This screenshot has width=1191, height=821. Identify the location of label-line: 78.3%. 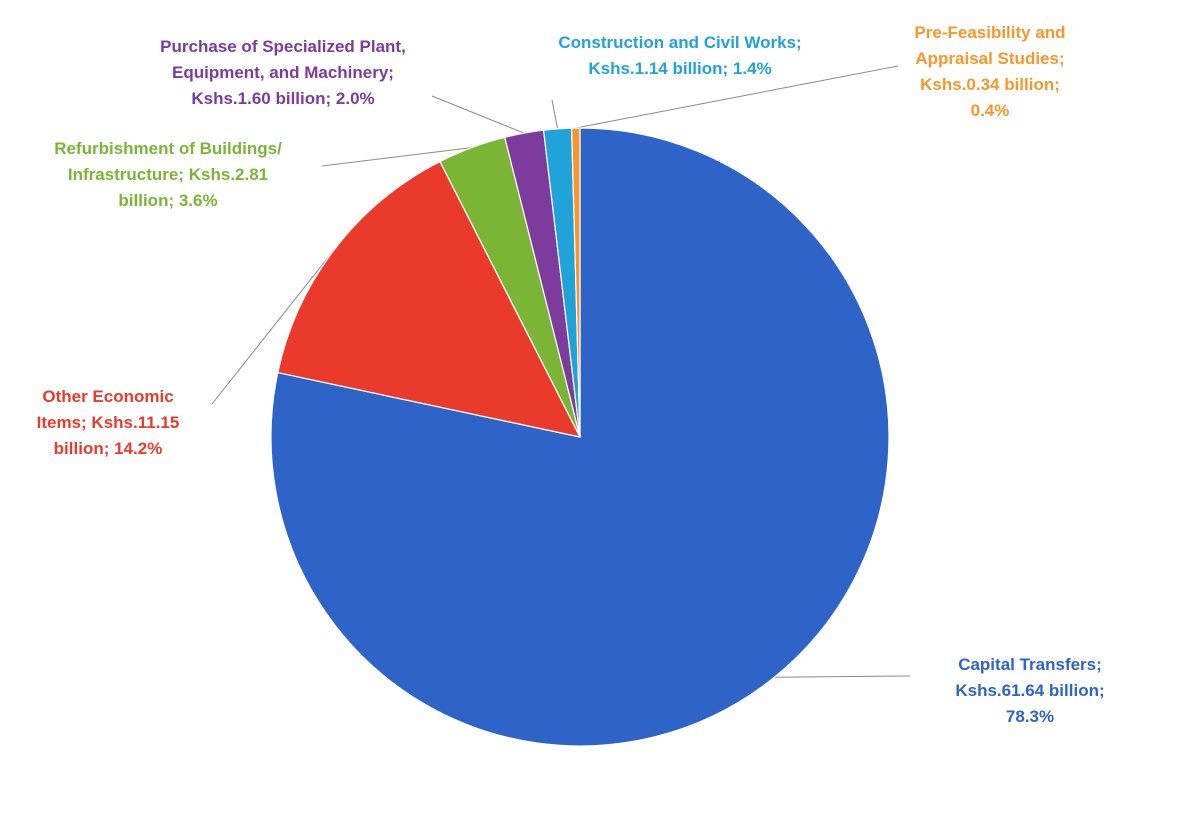
(1030, 716).